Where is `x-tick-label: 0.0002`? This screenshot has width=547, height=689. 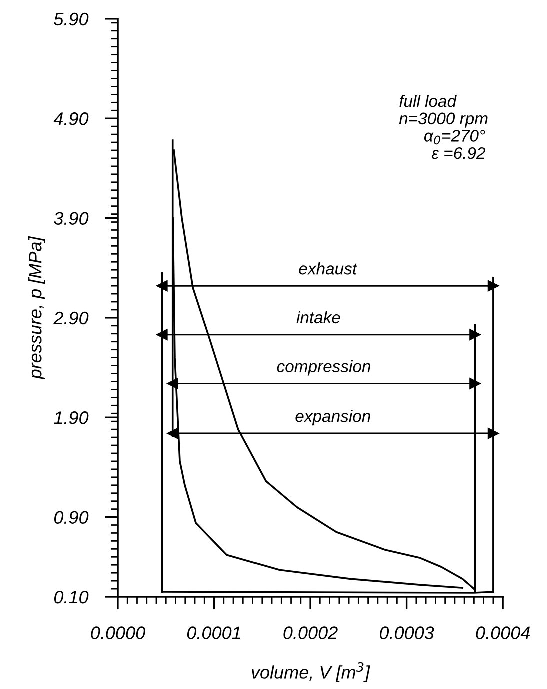
x-tick-label: 0.0002 is located at coordinates (311, 633).